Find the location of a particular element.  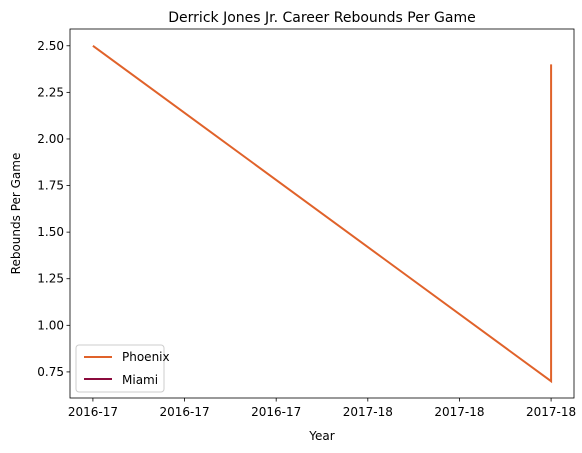

y-tick-label: 2.25 is located at coordinates (50, 92).